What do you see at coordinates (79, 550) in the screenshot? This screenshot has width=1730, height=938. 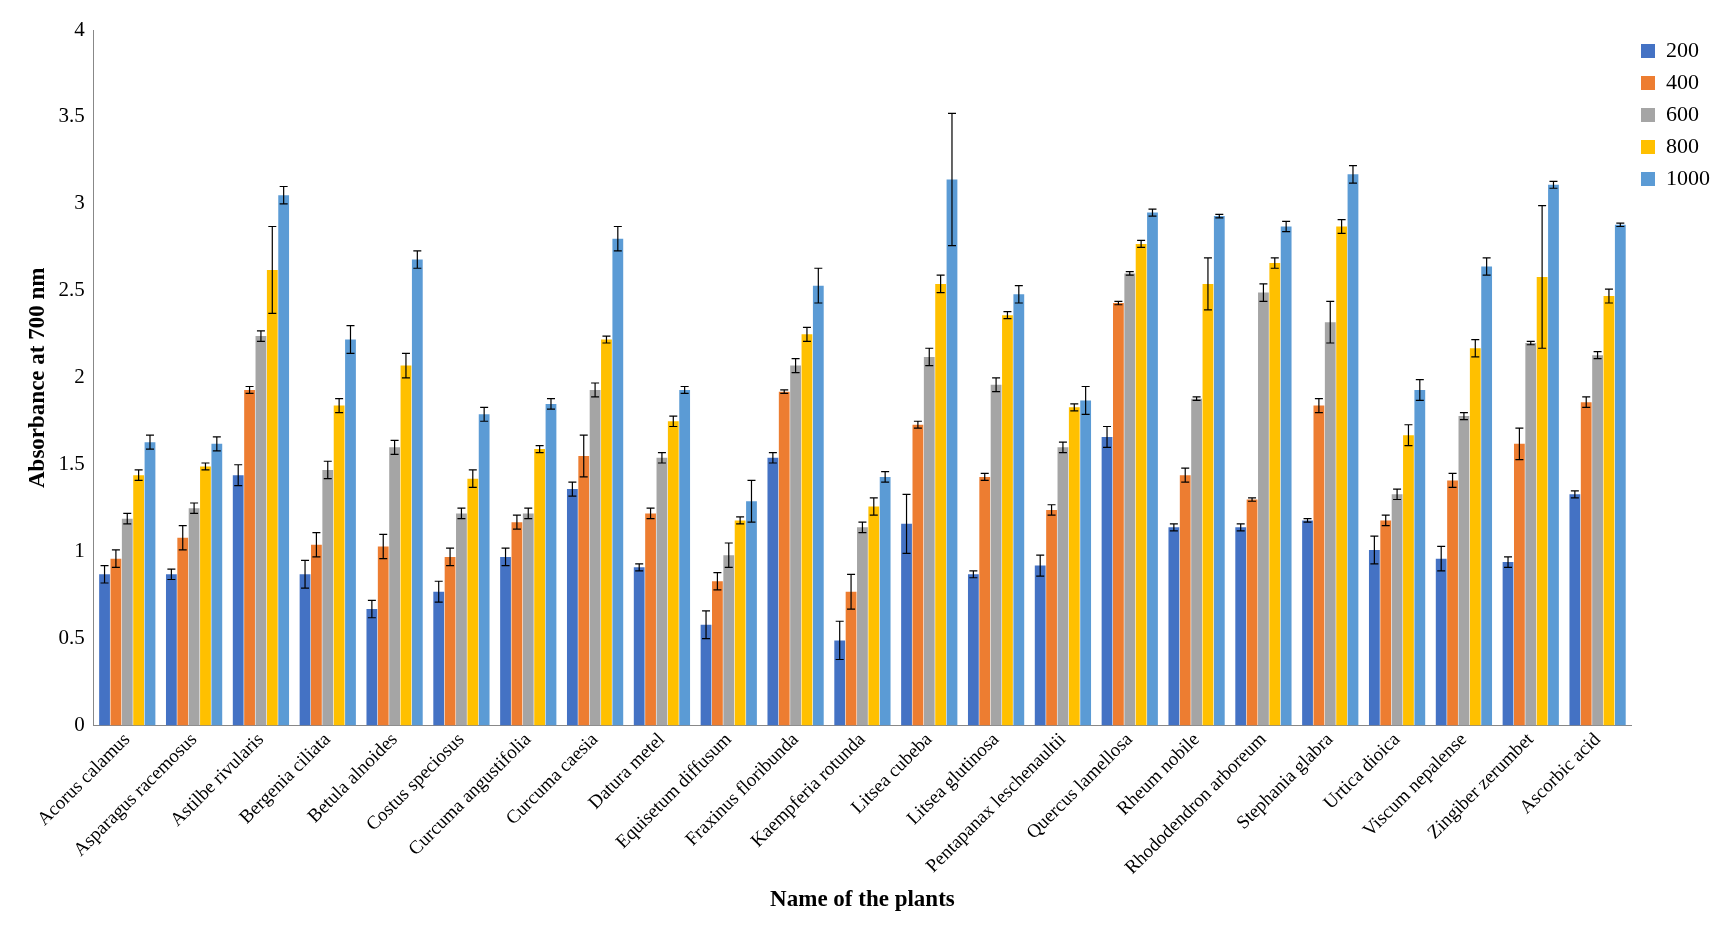 I see `y-tick-label: 1` at bounding box center [79, 550].